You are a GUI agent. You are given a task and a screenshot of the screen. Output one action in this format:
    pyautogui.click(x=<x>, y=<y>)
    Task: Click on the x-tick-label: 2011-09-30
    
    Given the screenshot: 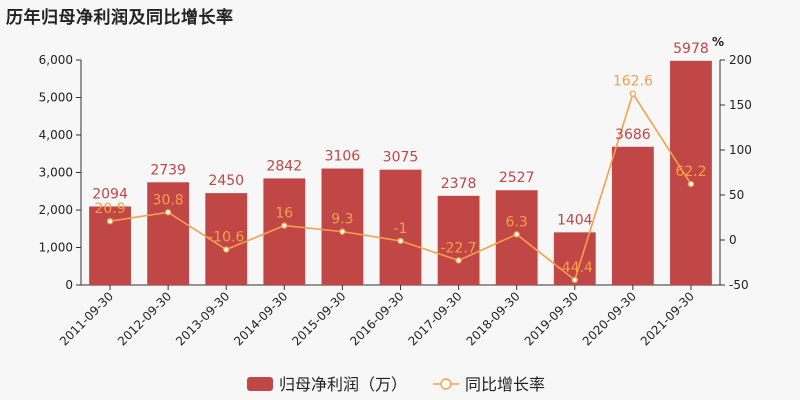 What is the action you would take?
    pyautogui.click(x=86, y=318)
    